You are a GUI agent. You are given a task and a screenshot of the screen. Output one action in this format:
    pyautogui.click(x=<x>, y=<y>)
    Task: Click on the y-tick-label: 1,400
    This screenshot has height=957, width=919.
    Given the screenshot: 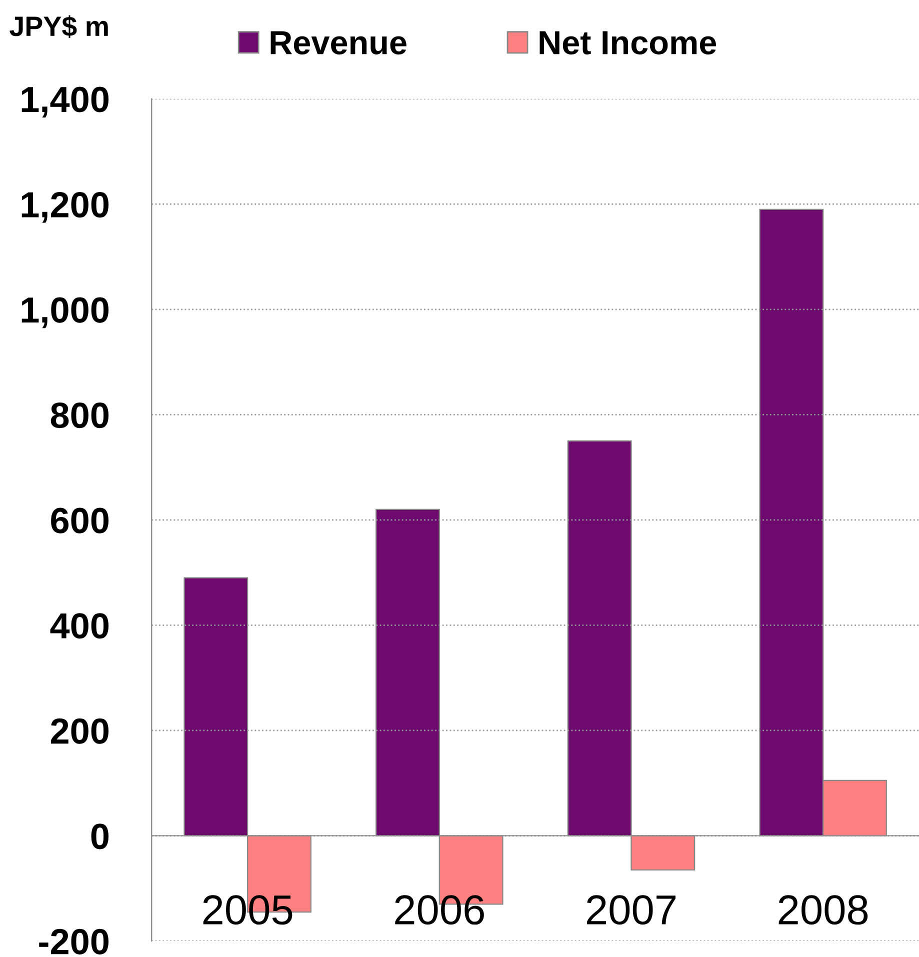 What is the action you would take?
    pyautogui.click(x=65, y=102)
    